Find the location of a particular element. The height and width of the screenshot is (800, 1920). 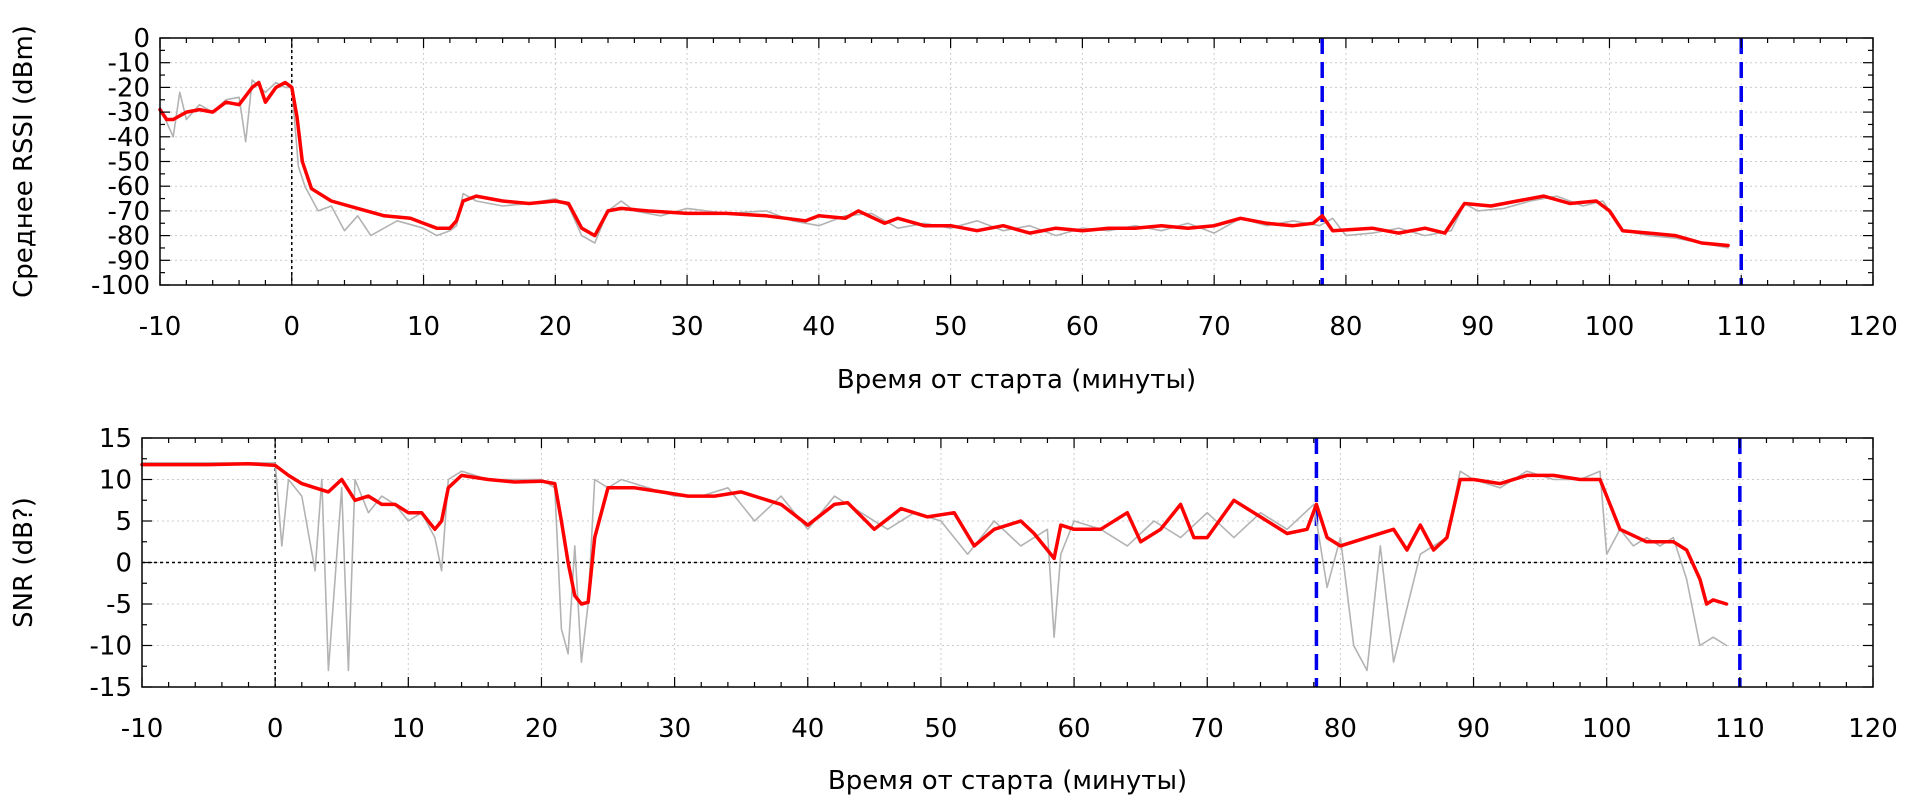

y-tick-label: -70 is located at coordinates (129, 212).